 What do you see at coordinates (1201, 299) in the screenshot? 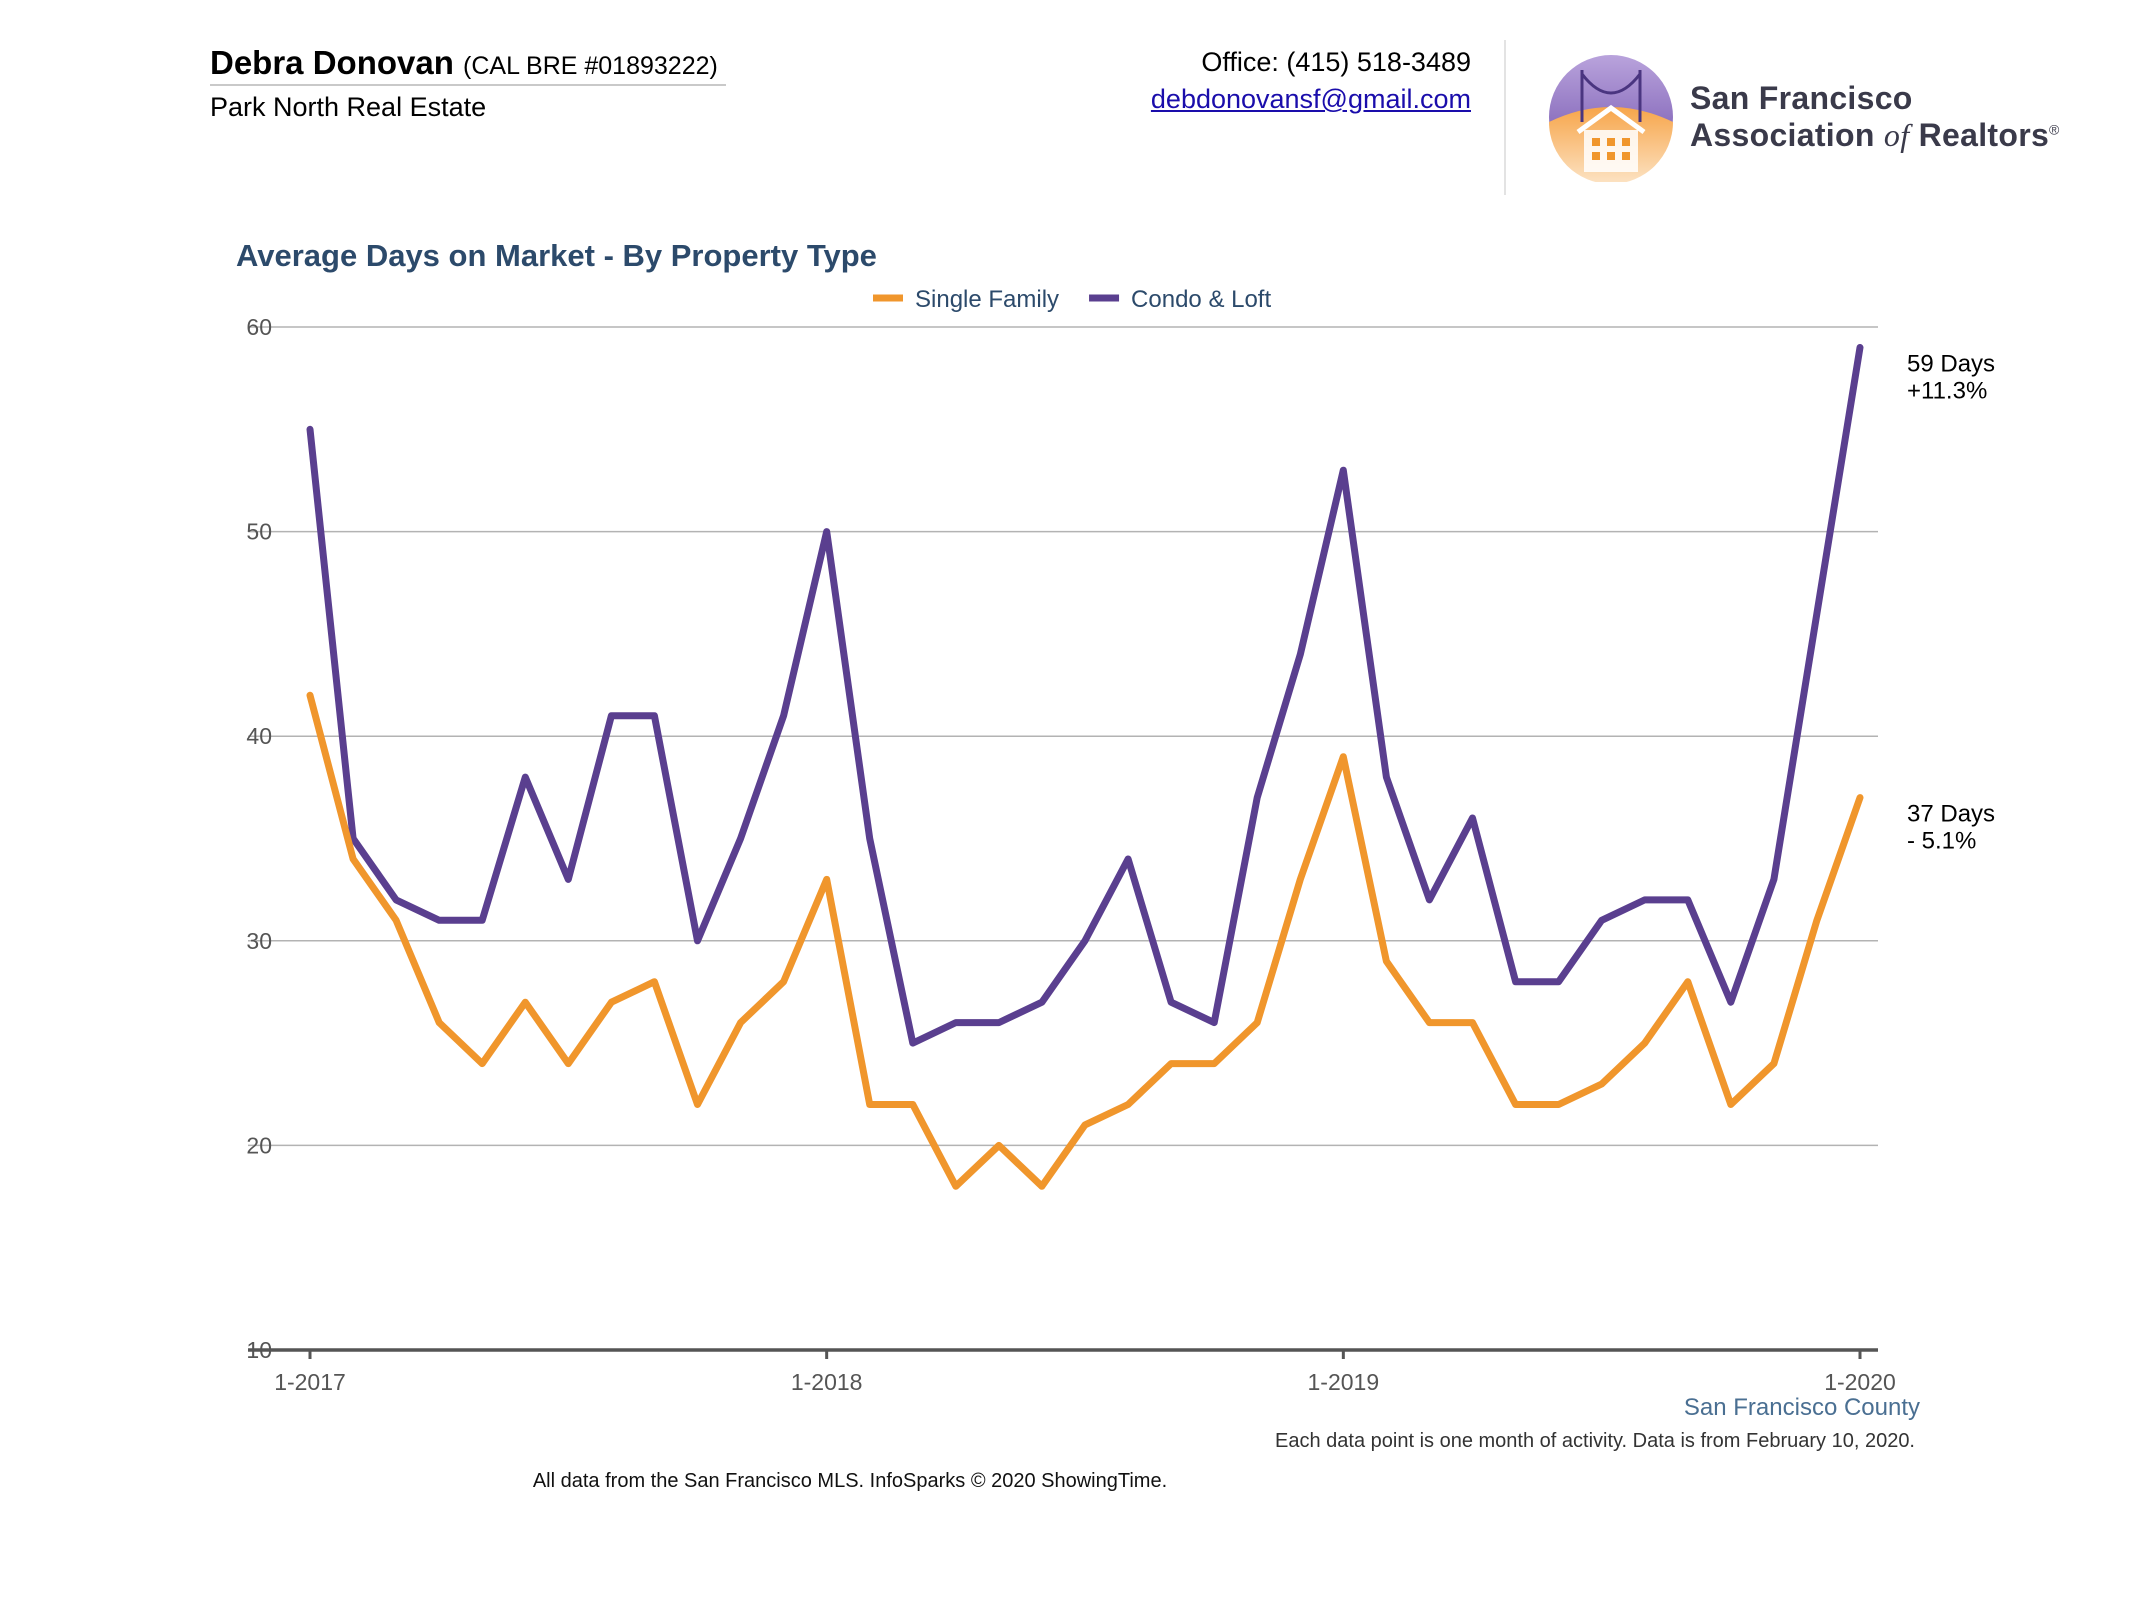
I see `legend-label-condo-loft: Condo & Loft` at bounding box center [1201, 299].